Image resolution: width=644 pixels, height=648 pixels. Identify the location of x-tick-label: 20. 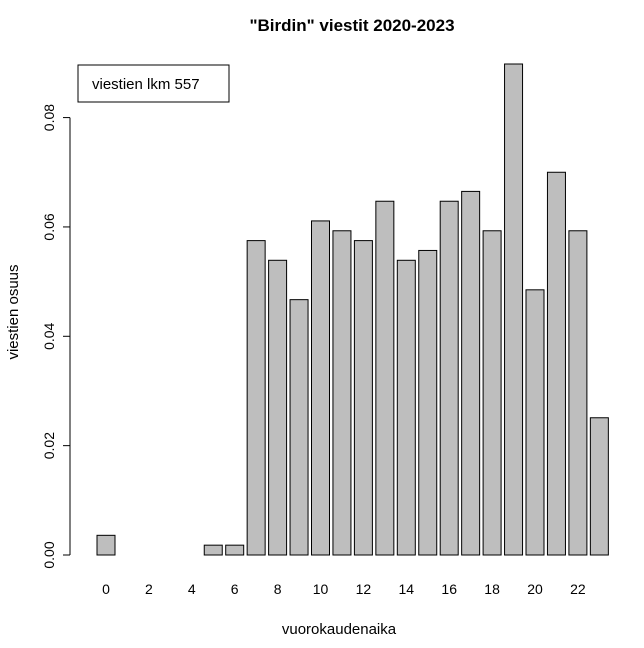
(535, 589).